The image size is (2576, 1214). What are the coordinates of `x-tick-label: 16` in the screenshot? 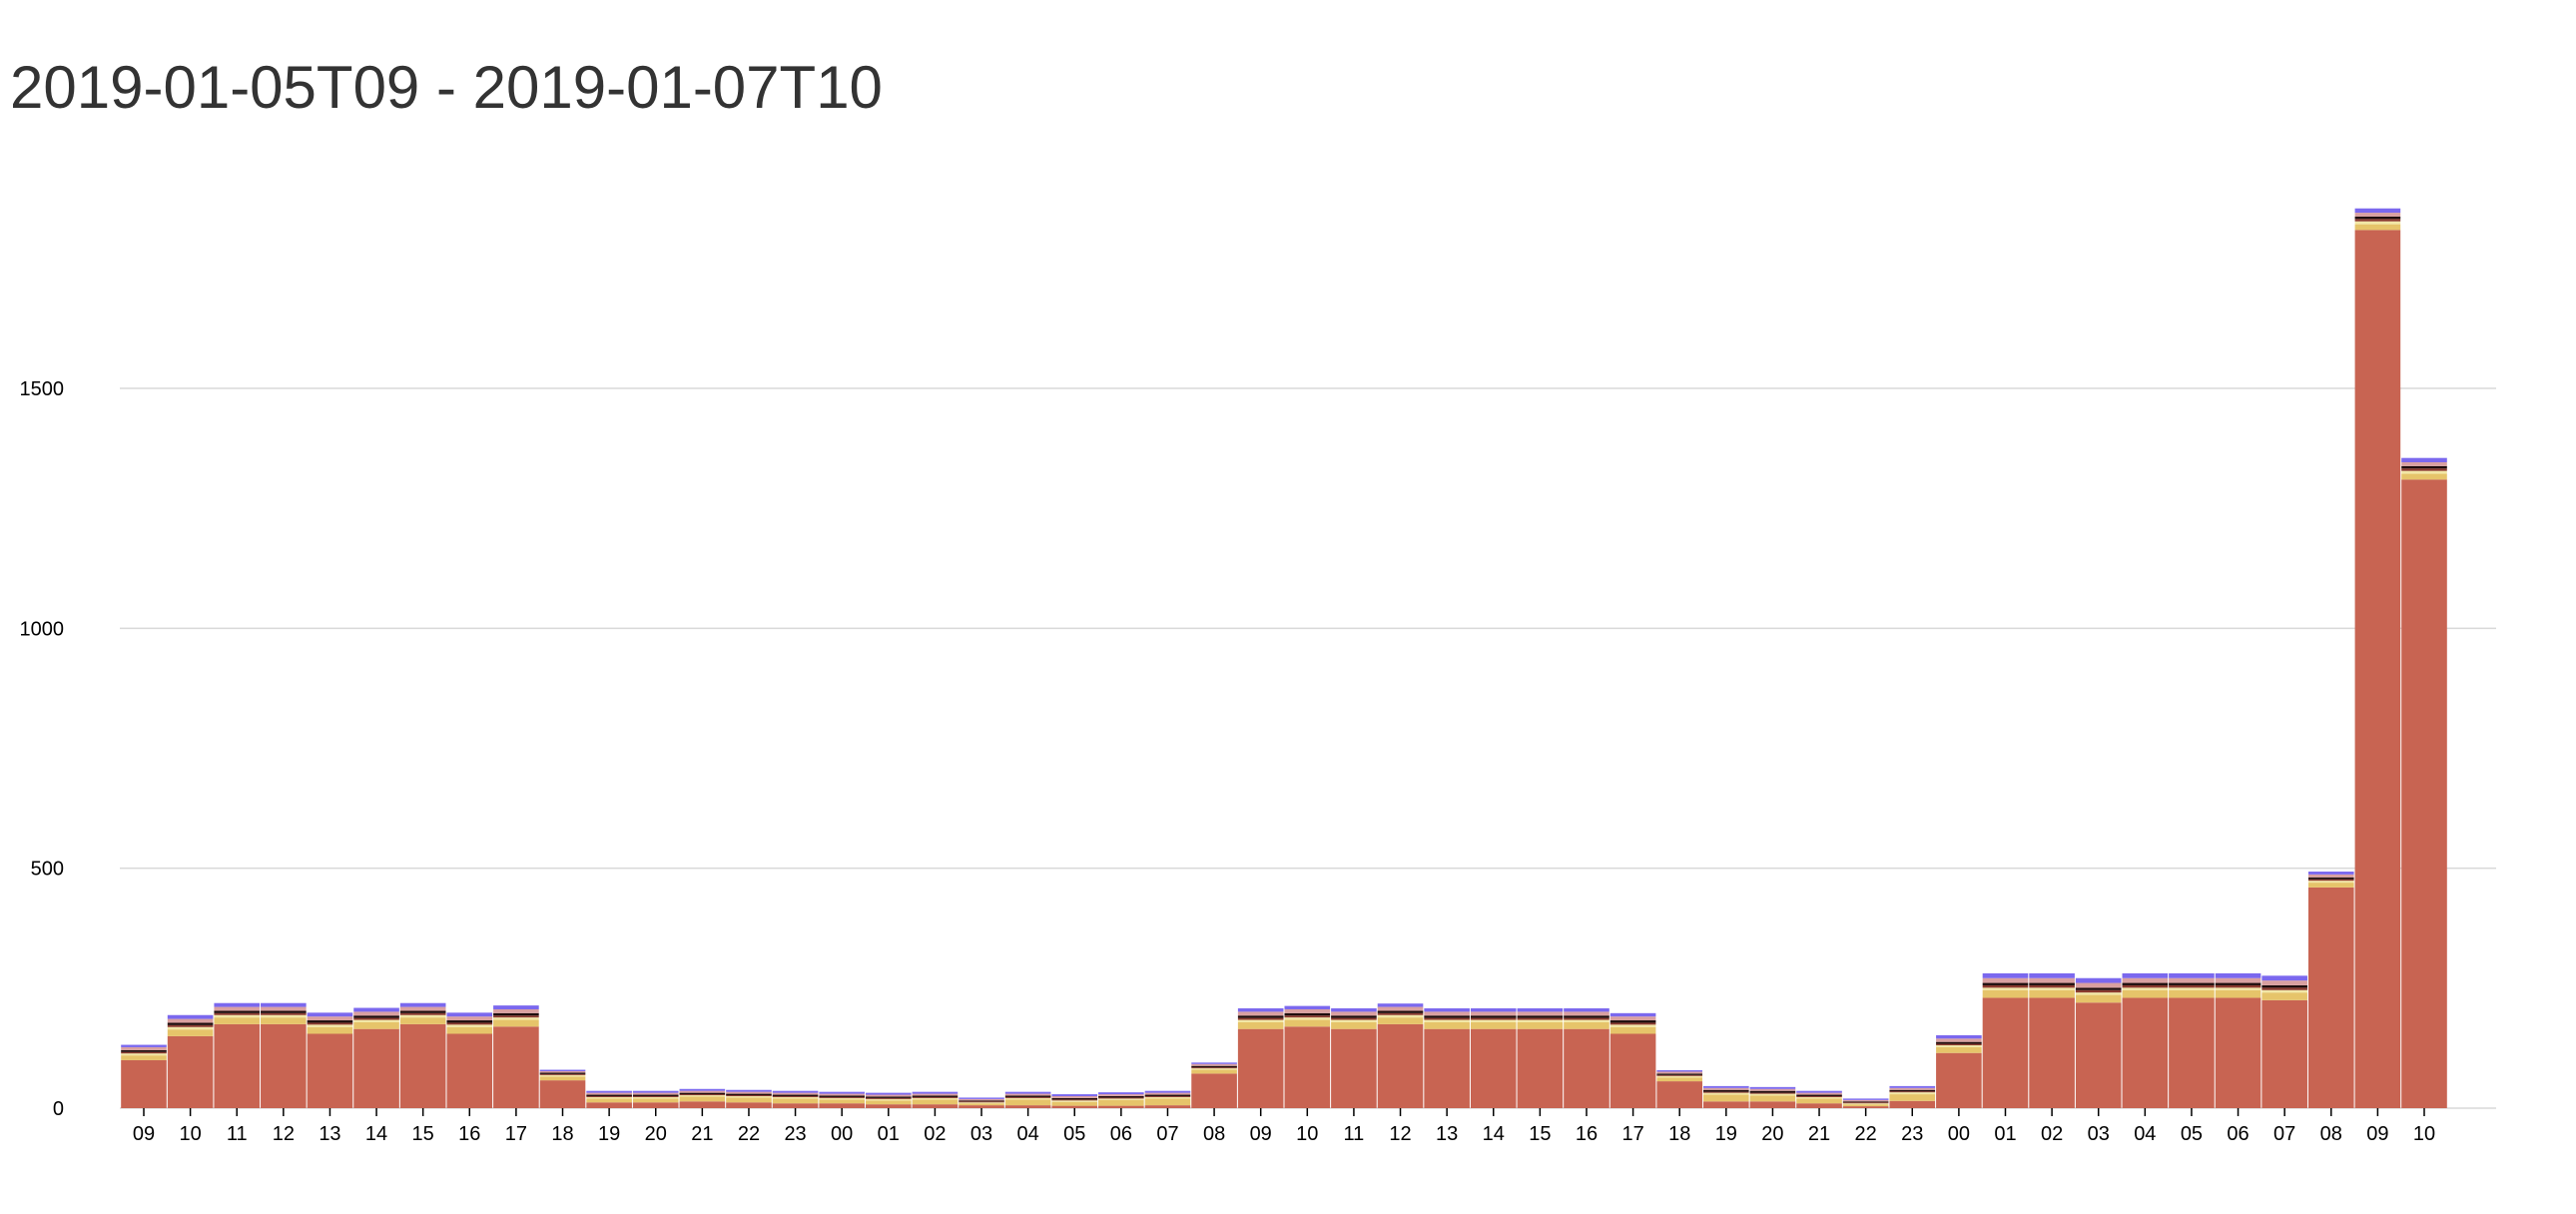 It's located at (1587, 1134).